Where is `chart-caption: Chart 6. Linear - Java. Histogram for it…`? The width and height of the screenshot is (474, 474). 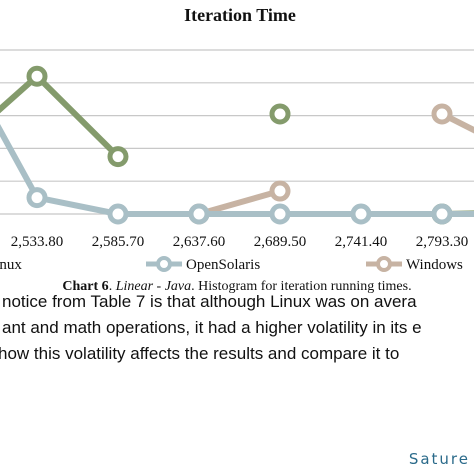 chart-caption: Chart 6. Linear - Java. Histogram for it… is located at coordinates (237, 287).